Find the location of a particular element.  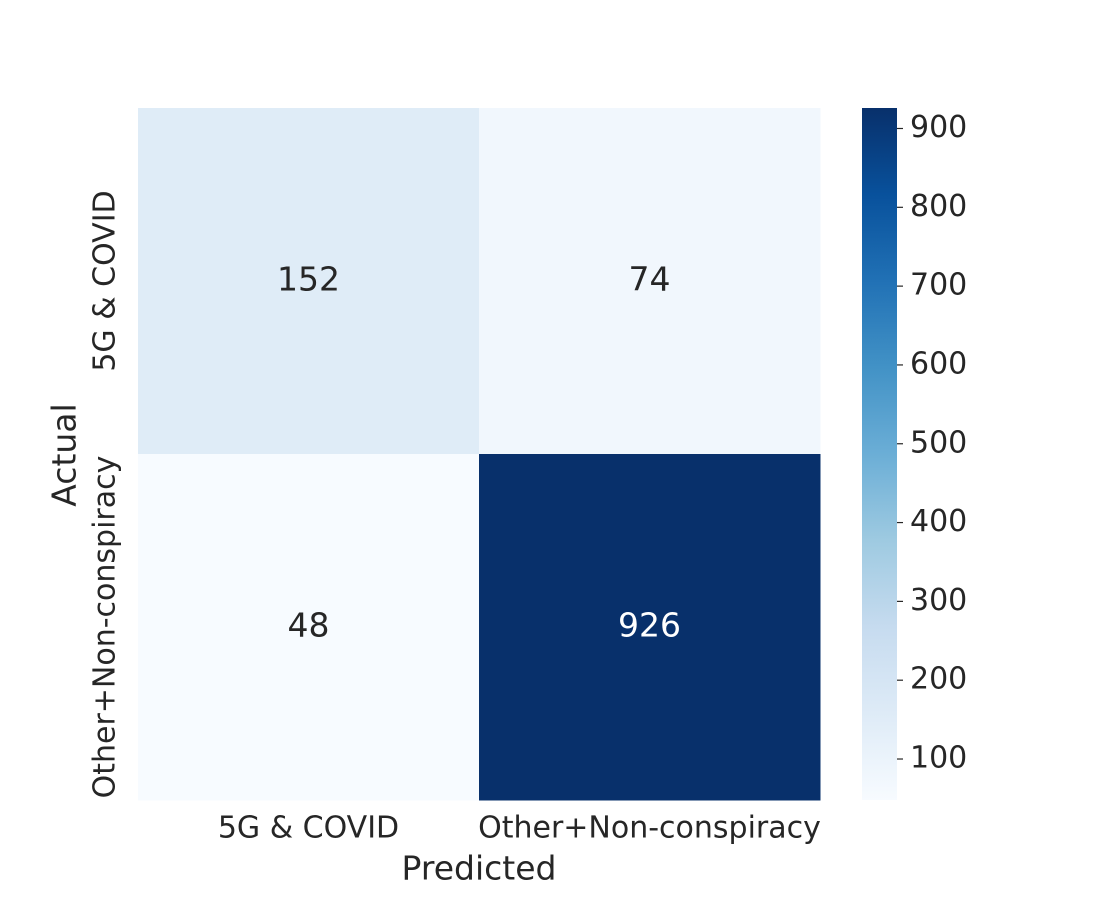

y-tick-label: 5G & COVID is located at coordinates (105, 280).